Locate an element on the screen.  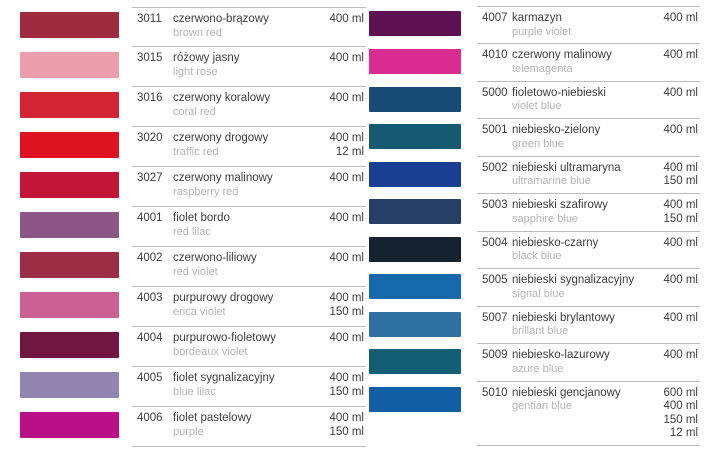
color-name-english: blue lilac is located at coordinates (194, 391).